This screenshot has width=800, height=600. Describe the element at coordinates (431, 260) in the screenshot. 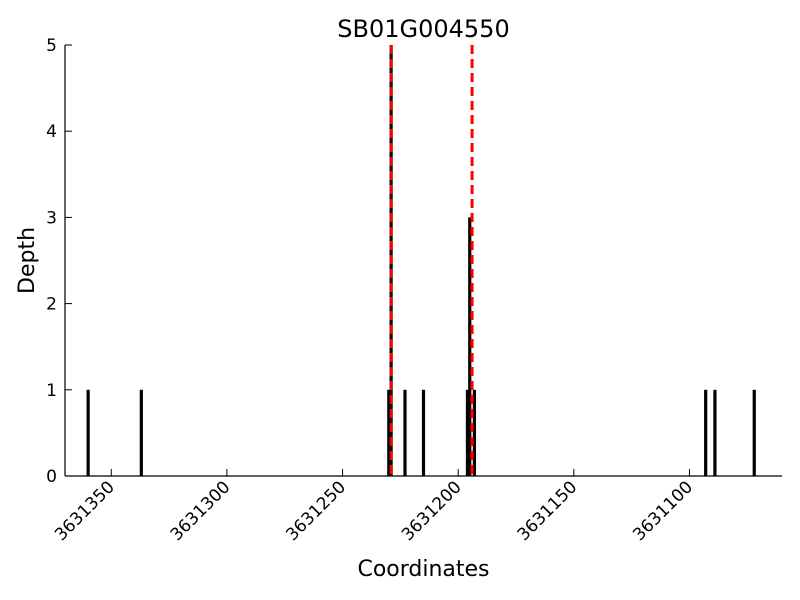

I see `marker-lines-layer` at that location.